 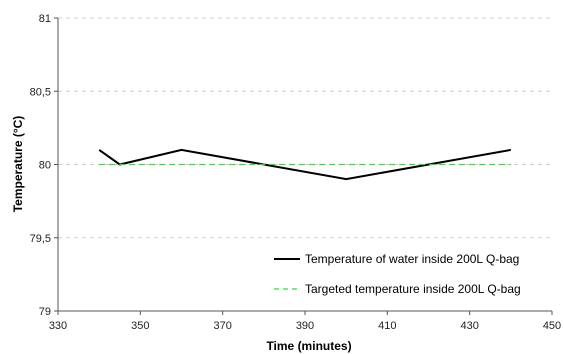 What do you see at coordinates (305, 326) in the screenshot?
I see `x-tick-label-3: 390` at bounding box center [305, 326].